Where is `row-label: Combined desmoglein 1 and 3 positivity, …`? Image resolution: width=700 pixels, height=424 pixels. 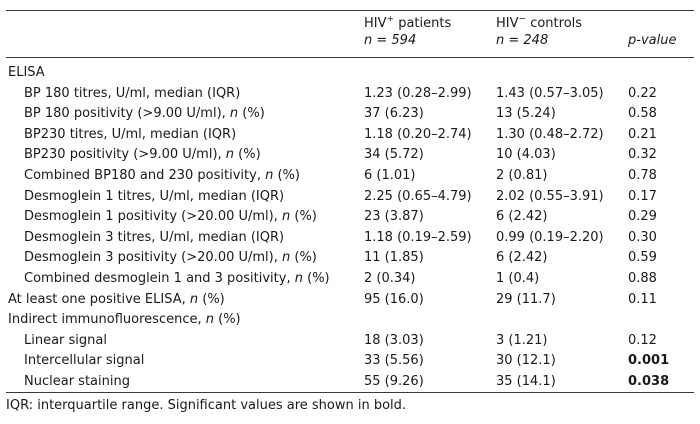
row-label: Combined desmoglein 1 and 3 positivity, … is located at coordinates (177, 278).